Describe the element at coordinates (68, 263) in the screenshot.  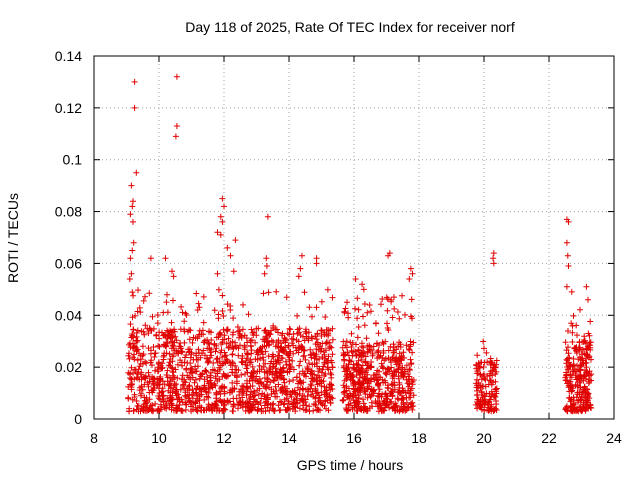
I see `y-tick-label: 0.06` at that location.